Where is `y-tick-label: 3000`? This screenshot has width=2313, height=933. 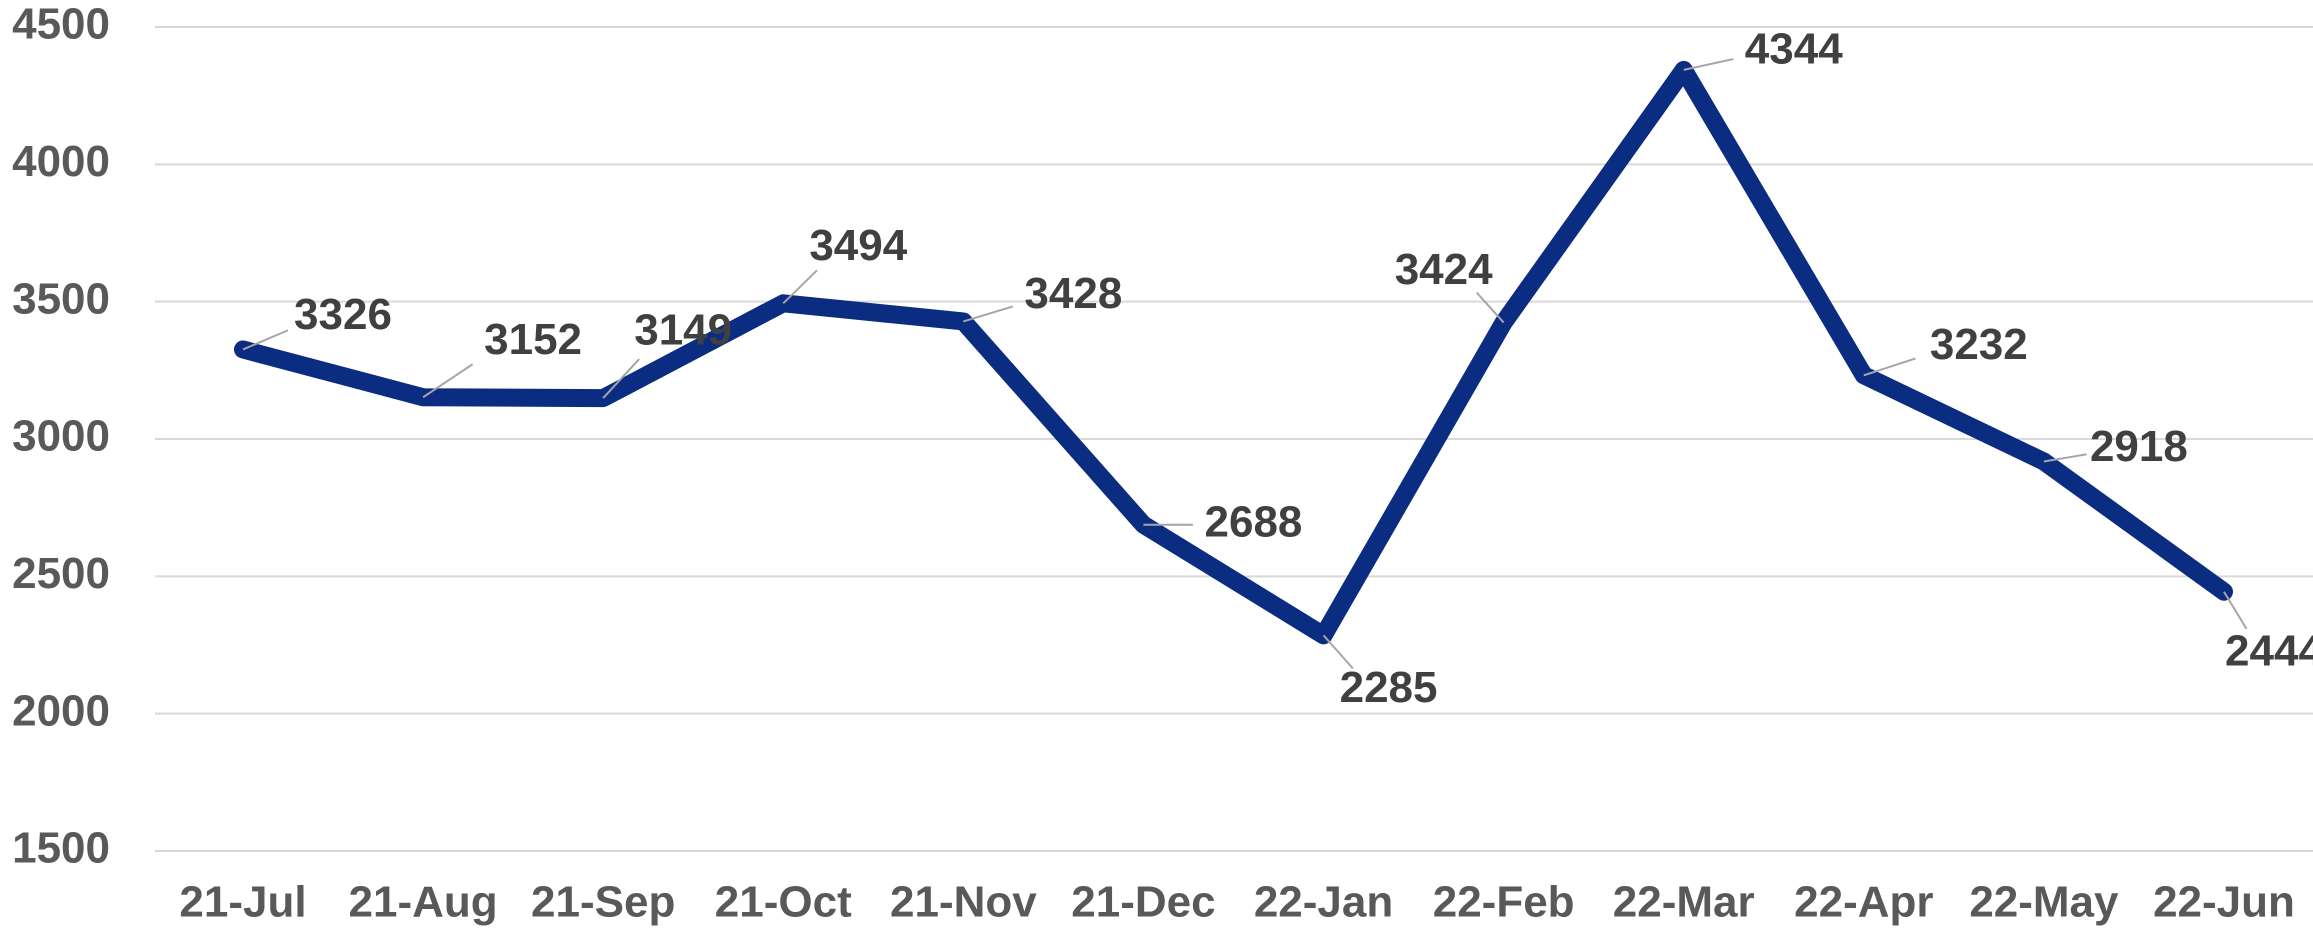 y-tick-label: 3000 is located at coordinates (61, 436).